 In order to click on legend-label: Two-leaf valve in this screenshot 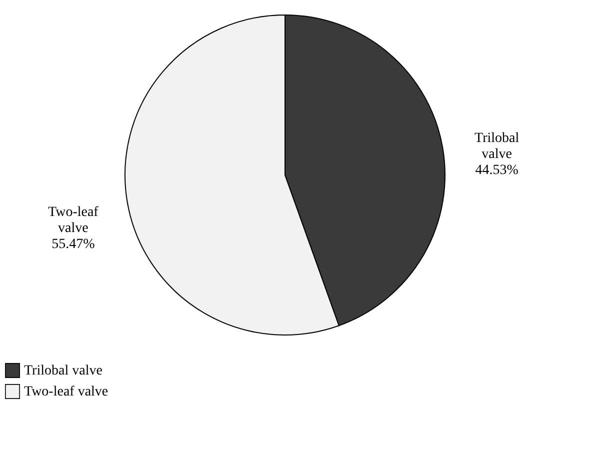, I will do `click(66, 392)`.